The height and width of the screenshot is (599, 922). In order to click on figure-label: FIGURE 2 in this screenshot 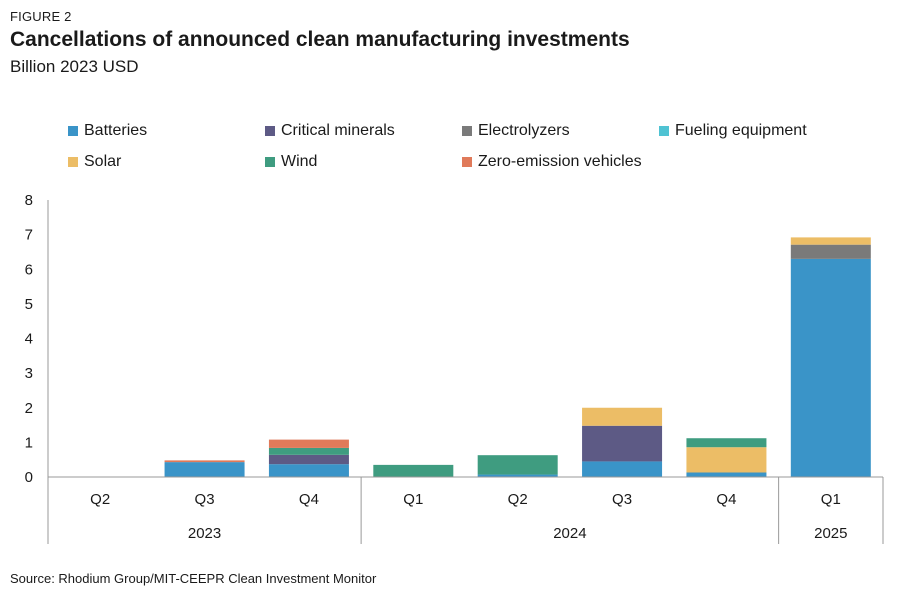, I will do `click(41, 16)`.